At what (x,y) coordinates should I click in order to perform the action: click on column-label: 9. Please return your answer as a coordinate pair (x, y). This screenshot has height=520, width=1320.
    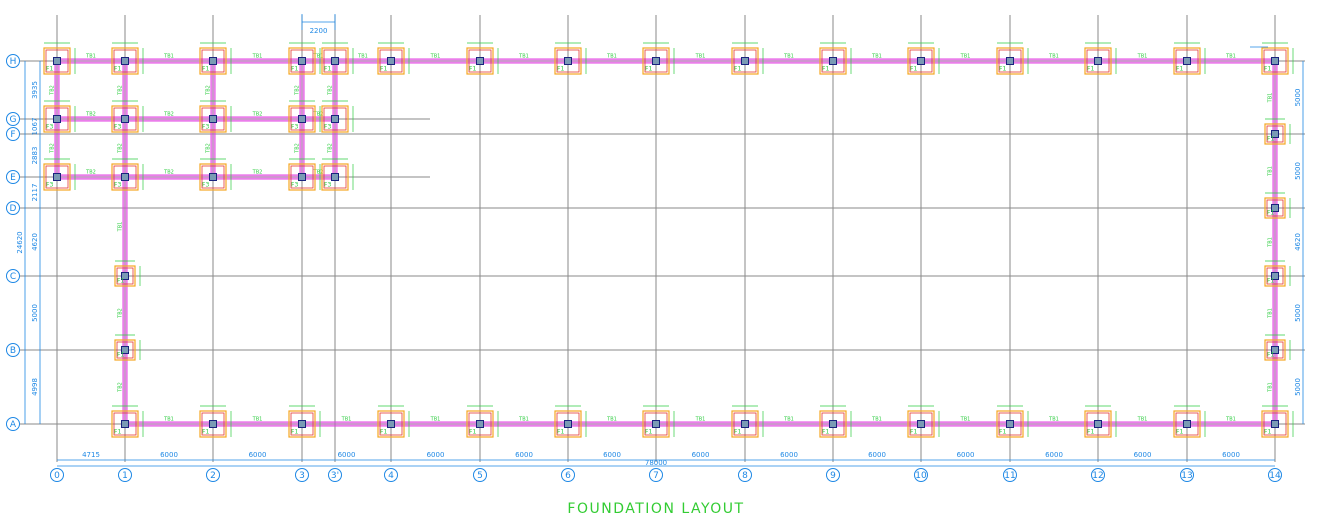
    Looking at the image, I should click on (833, 476).